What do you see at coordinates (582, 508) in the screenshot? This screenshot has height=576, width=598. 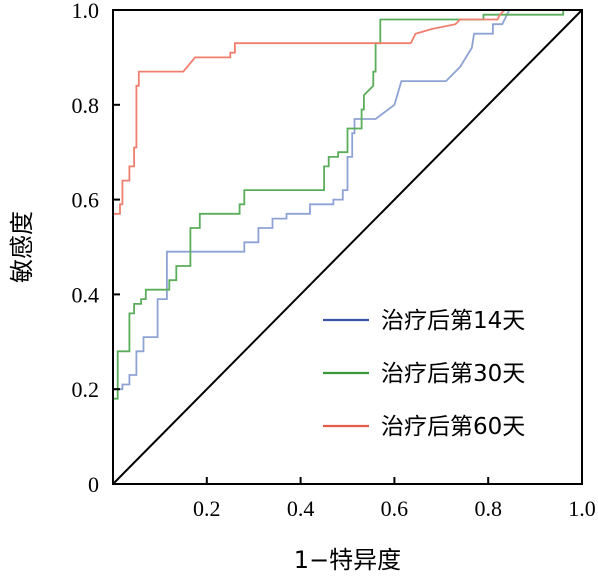 I see `x-tick-label: 1.0` at bounding box center [582, 508].